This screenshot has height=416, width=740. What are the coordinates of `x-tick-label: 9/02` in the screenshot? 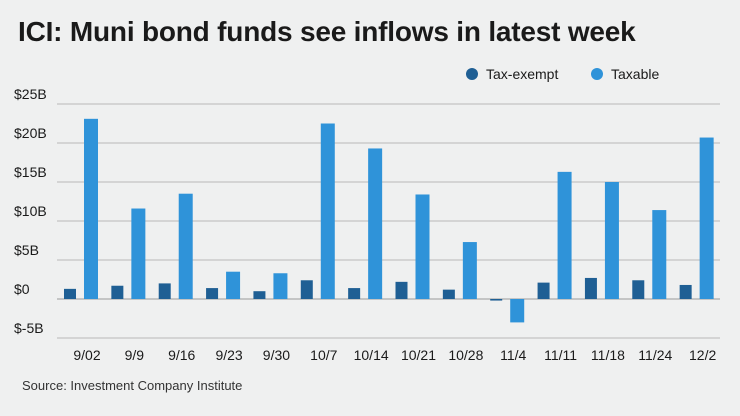 It's located at (86, 355).